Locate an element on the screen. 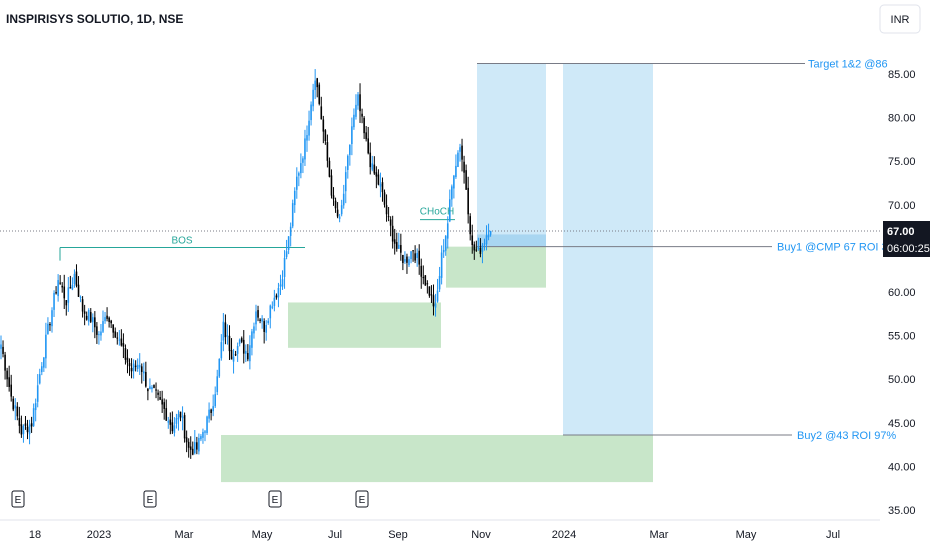 Image resolution: width=932 pixels, height=550 pixels. current-price-value: 67.00 is located at coordinates (901, 232).